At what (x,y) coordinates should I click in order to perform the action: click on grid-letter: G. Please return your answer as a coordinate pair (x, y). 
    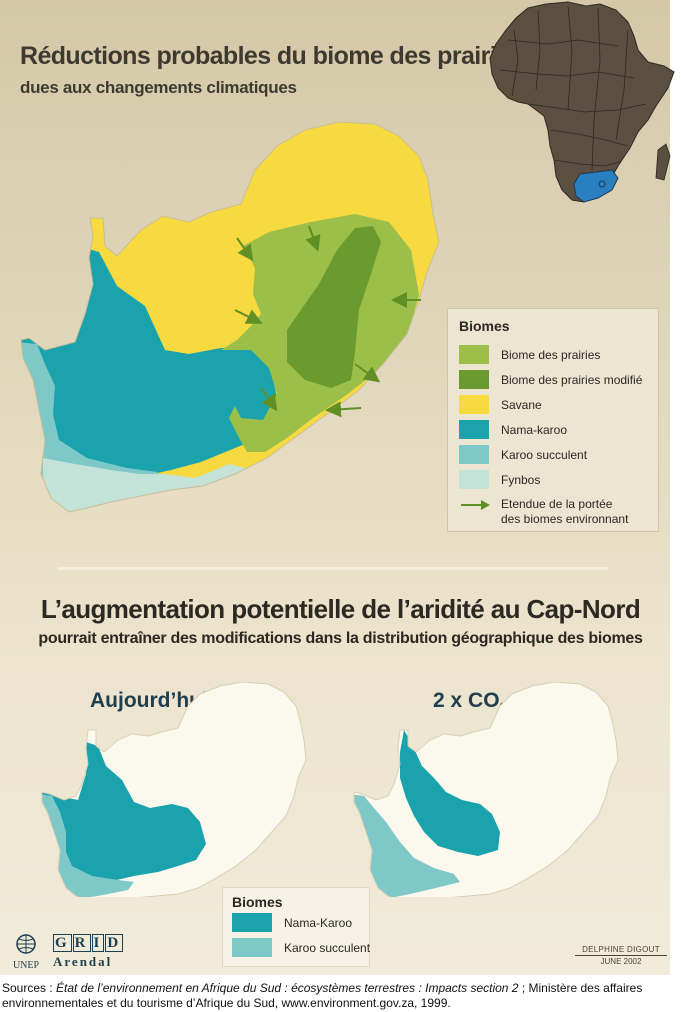
    Looking at the image, I should click on (62, 943).